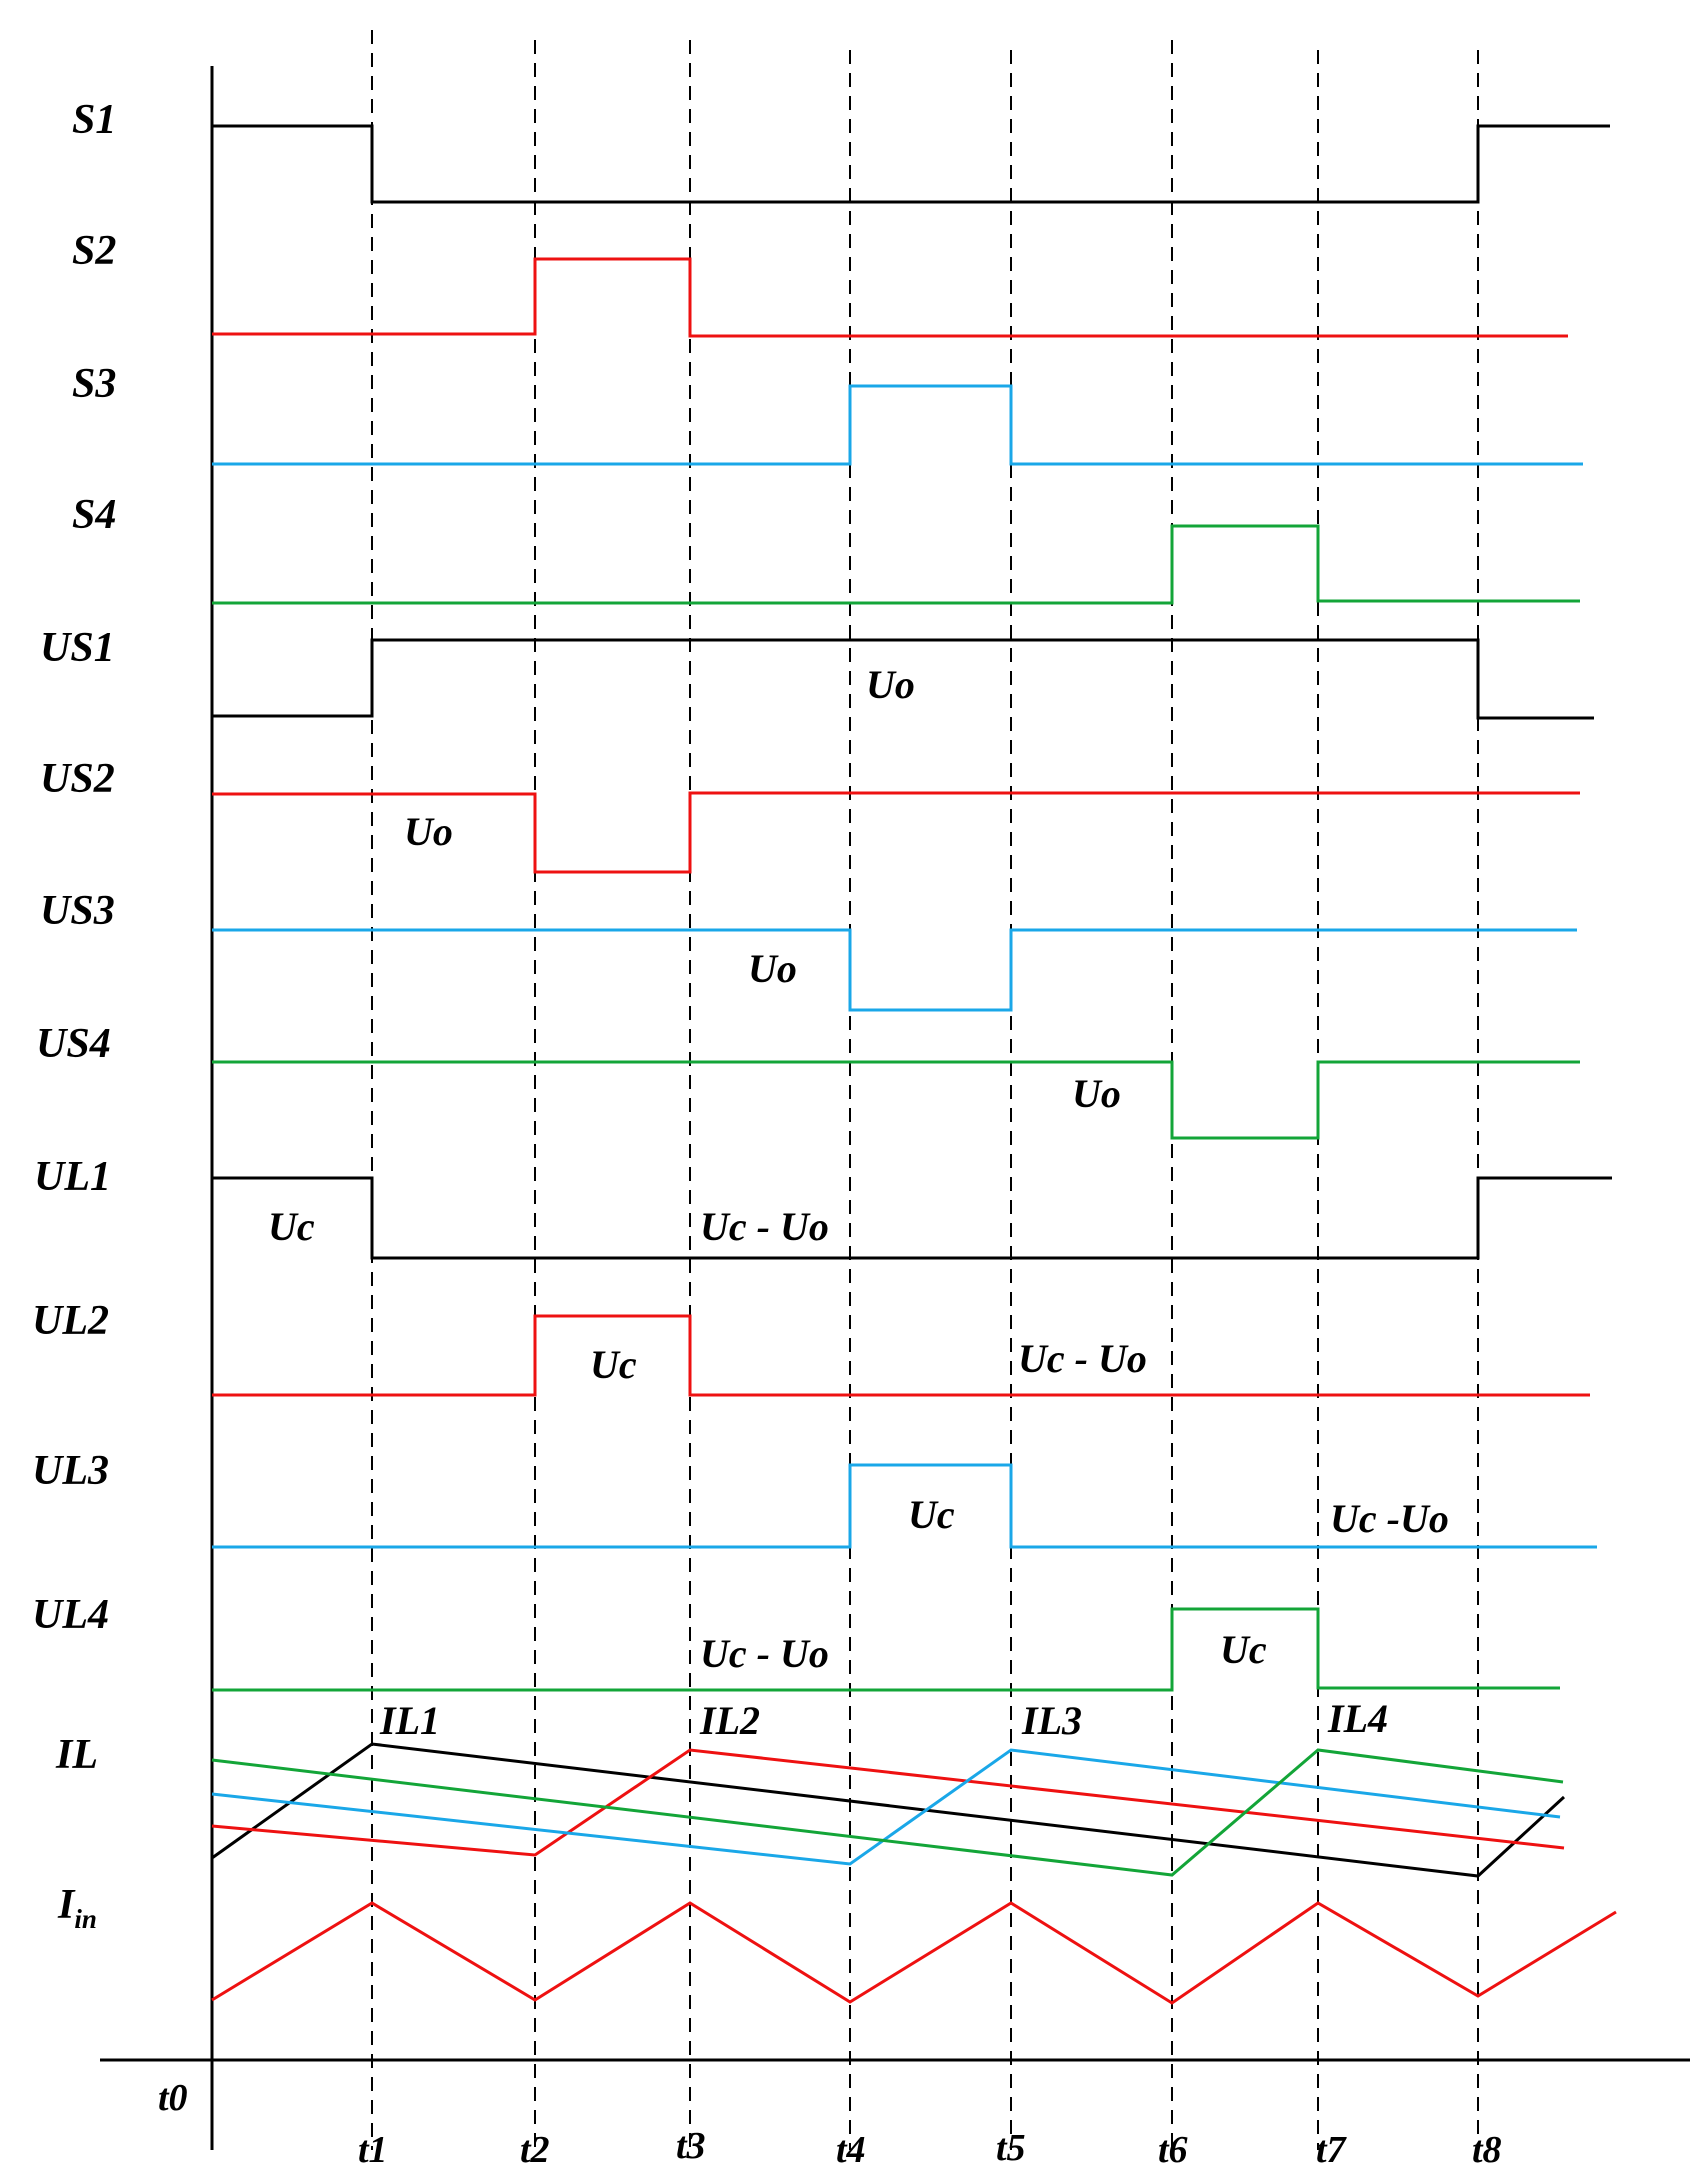 This screenshot has width=1707, height=2178. I want to click on time-label-t1: t1, so click(373, 2150).